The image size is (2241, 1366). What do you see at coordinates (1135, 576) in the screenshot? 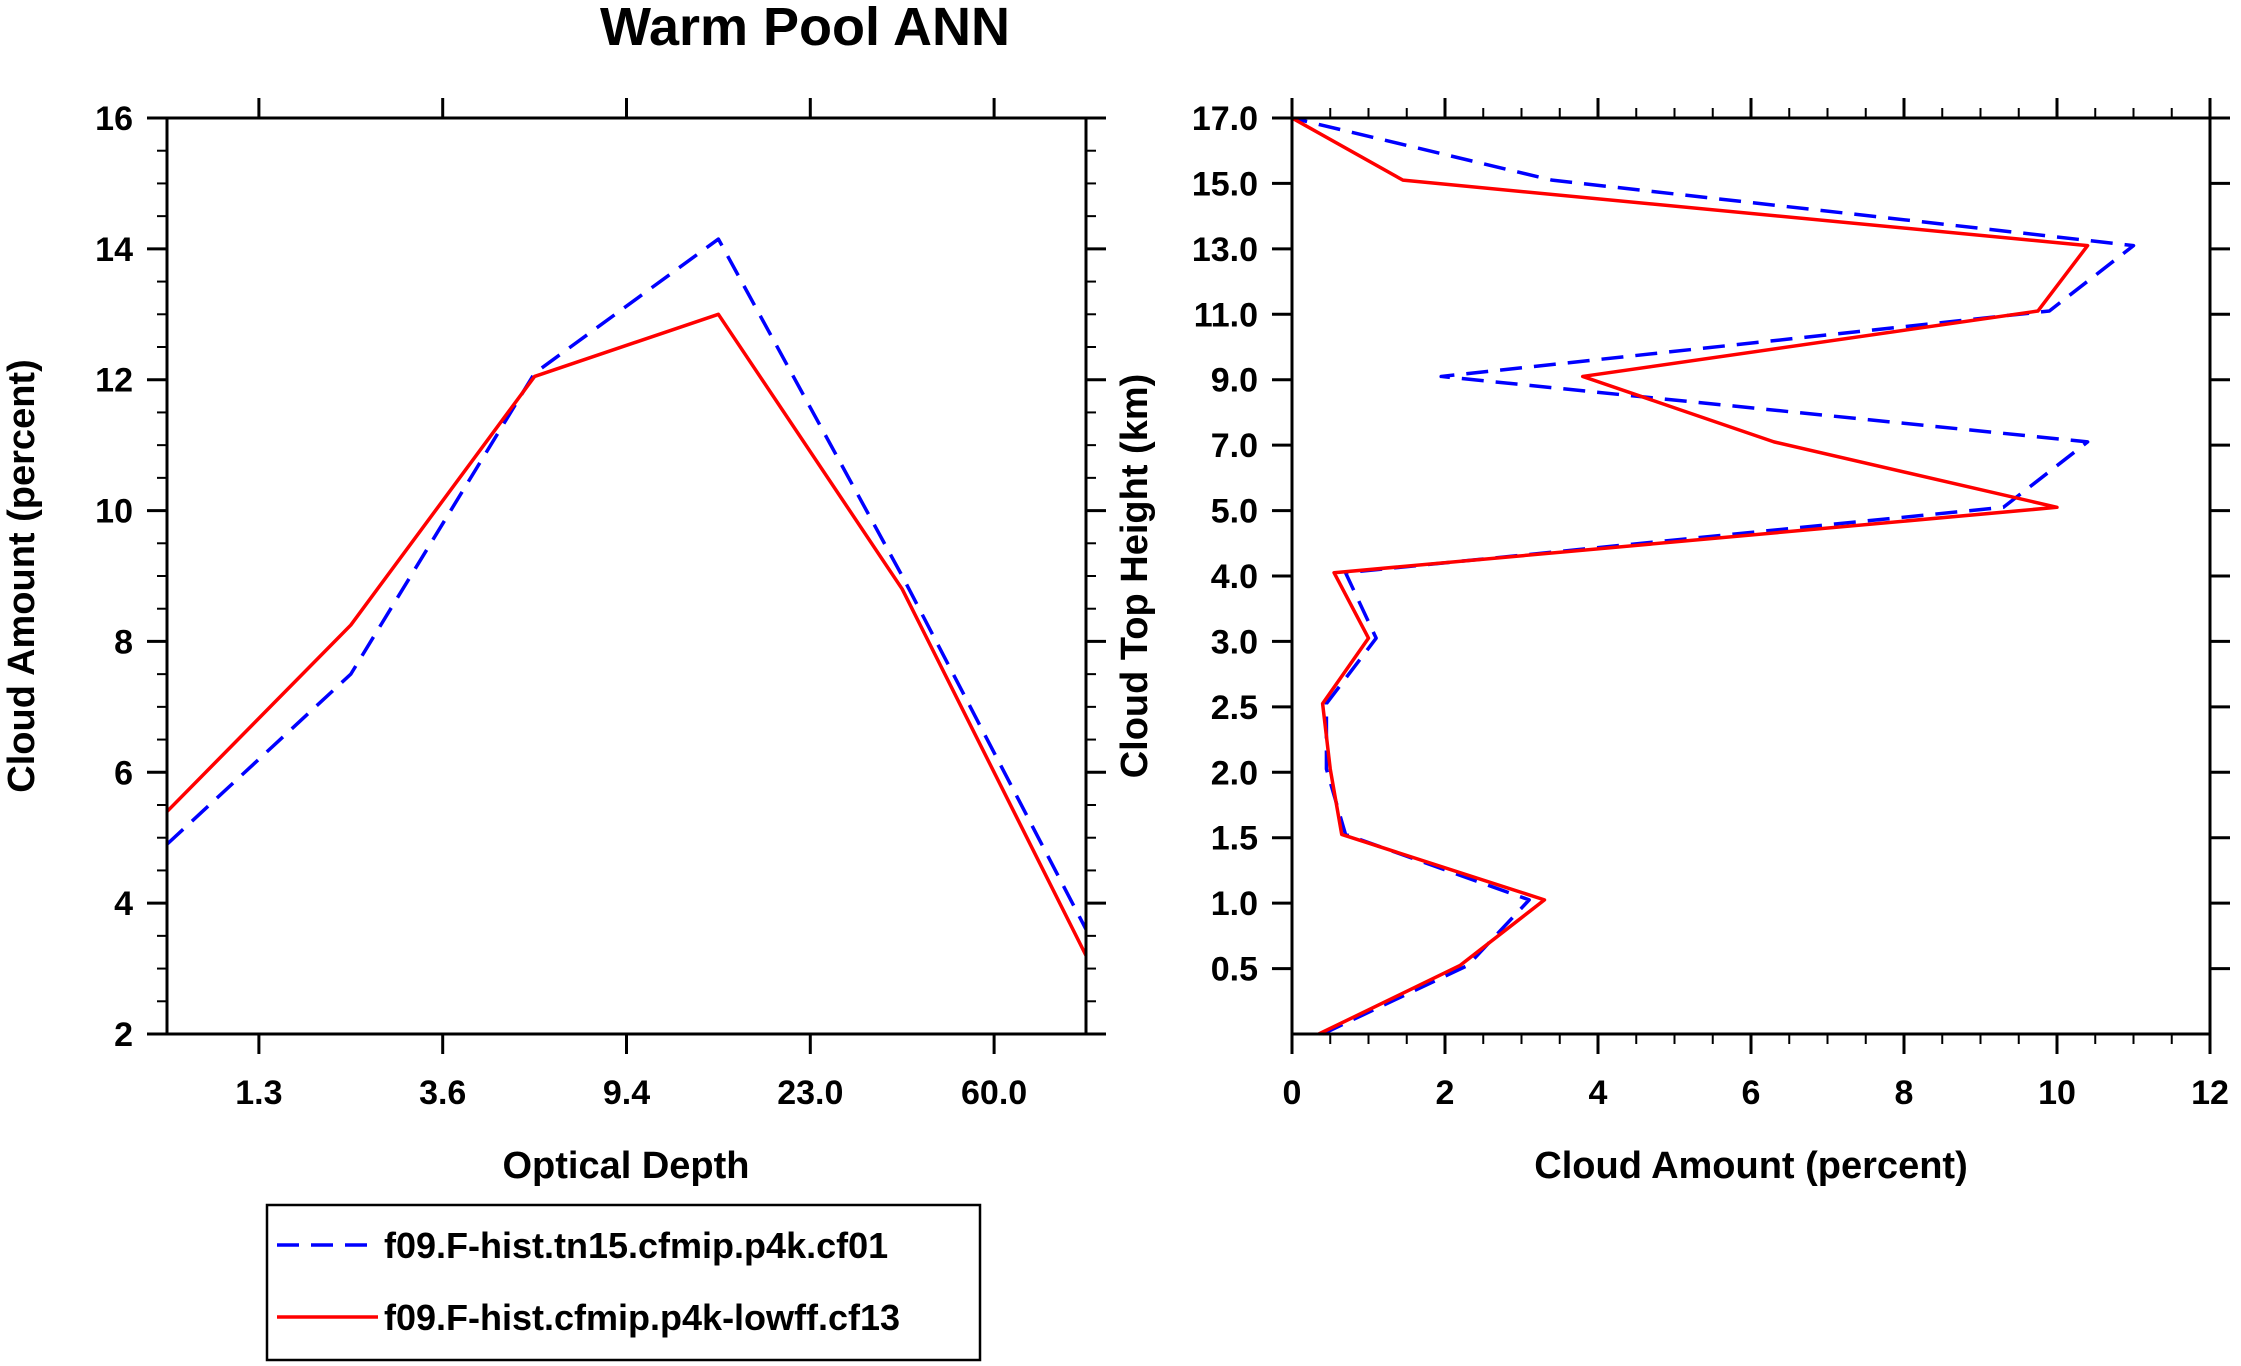
I see `right-y-axis-label: Cloud Top Height (km)` at bounding box center [1135, 576].